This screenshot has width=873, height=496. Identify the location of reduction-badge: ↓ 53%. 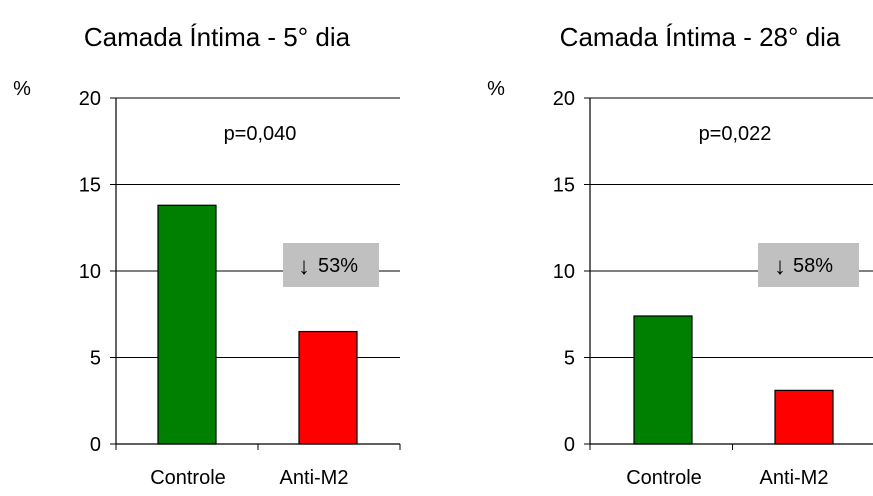
(331, 265).